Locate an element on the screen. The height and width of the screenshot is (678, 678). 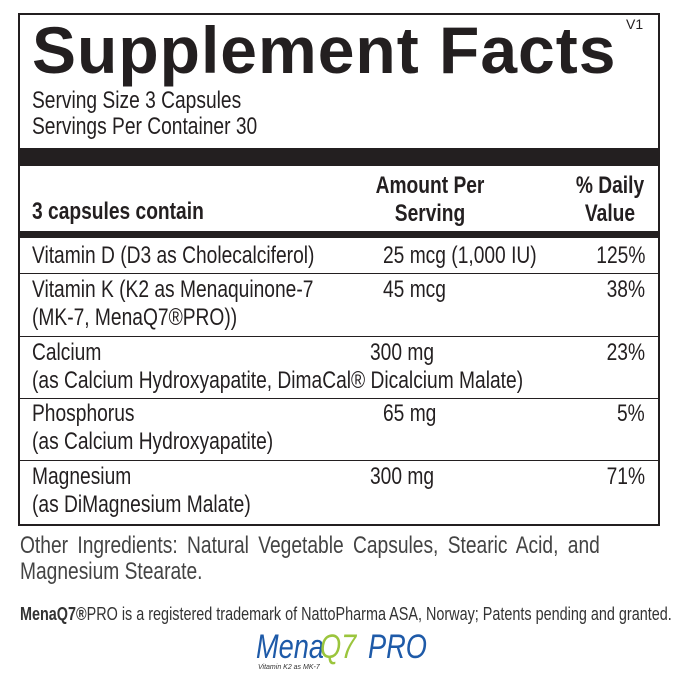
header-amount-line2: Serving is located at coordinates (430, 213).